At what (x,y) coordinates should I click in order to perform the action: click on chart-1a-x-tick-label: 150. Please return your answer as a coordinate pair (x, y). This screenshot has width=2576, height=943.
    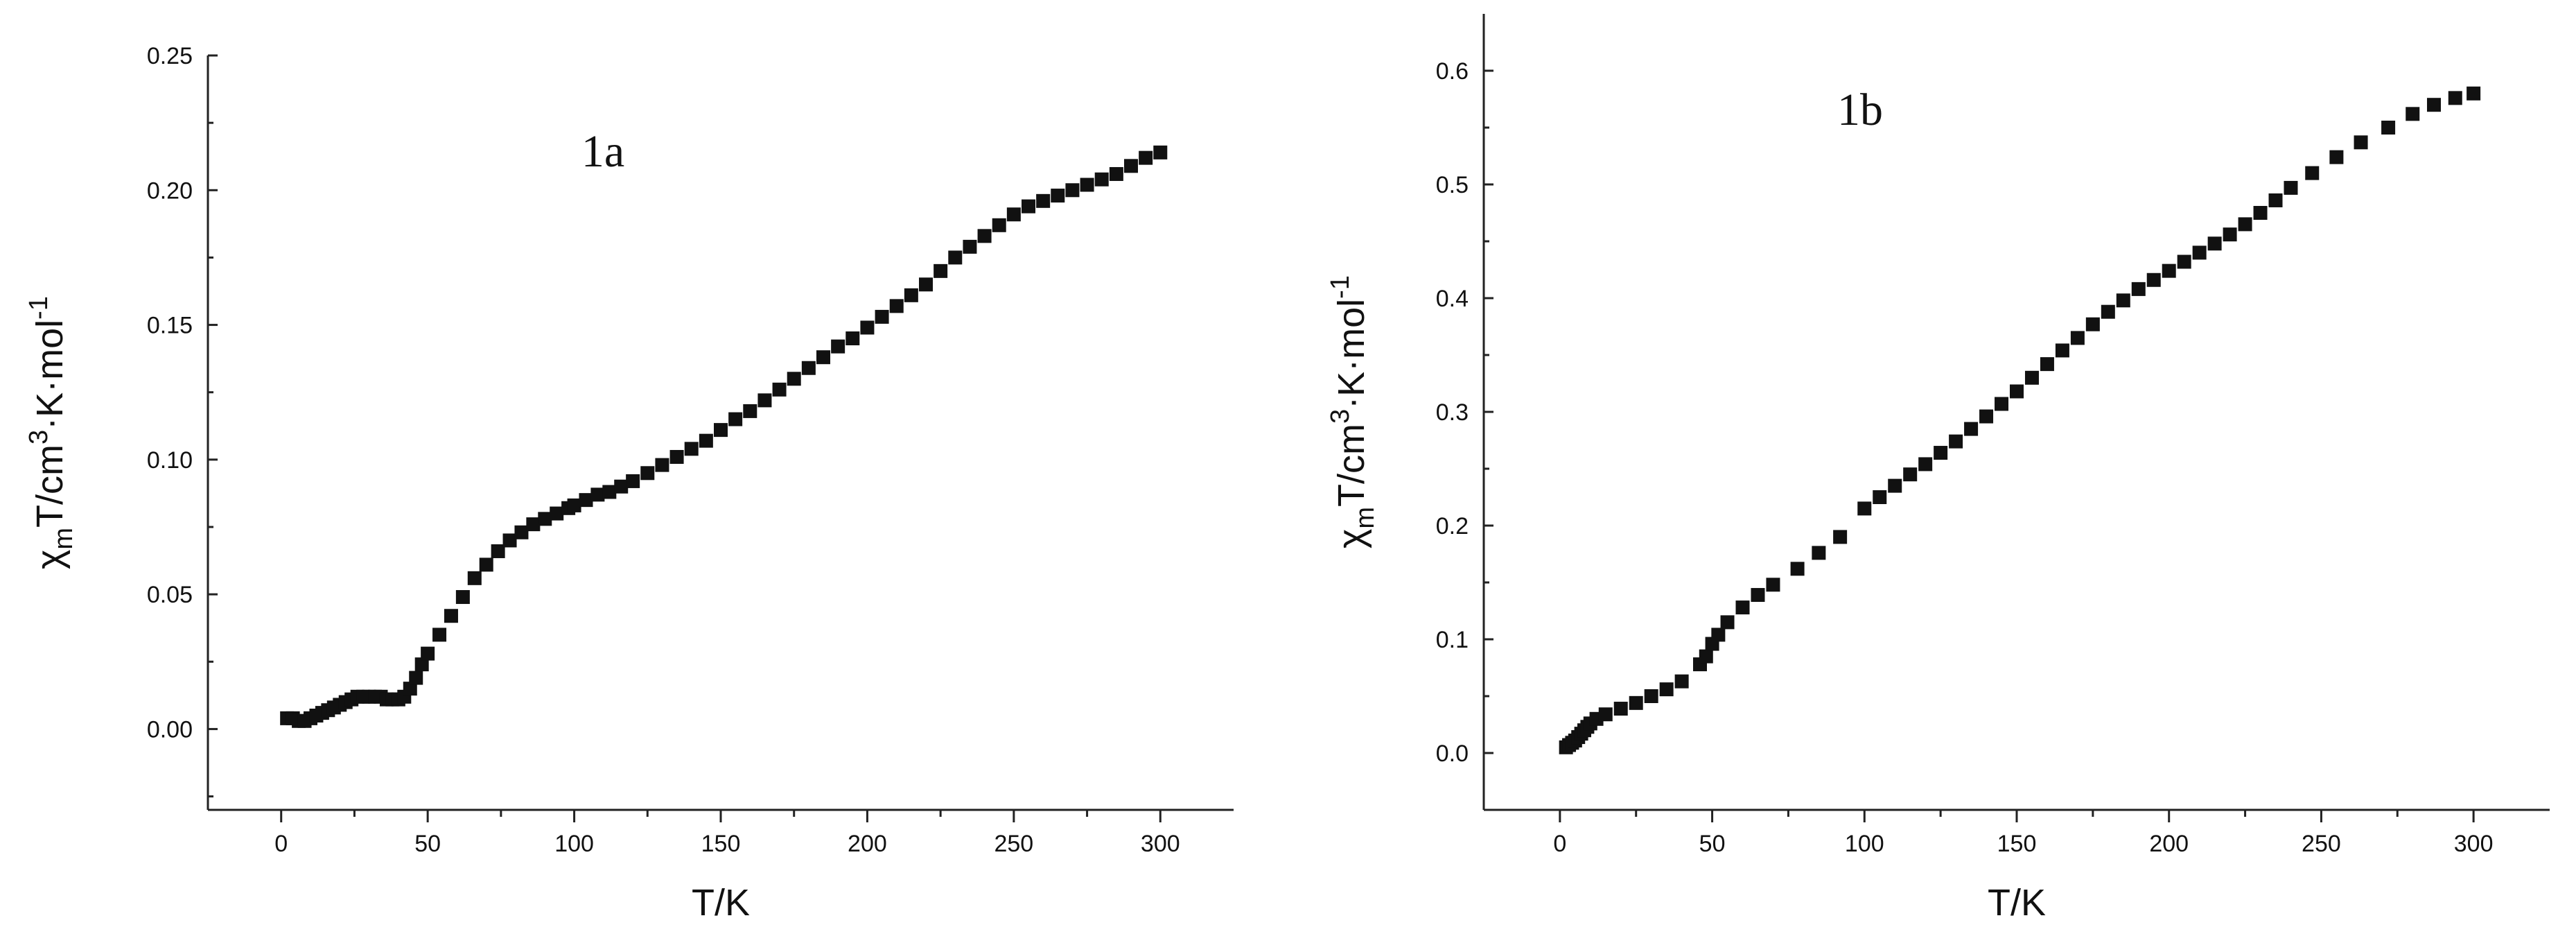
    Looking at the image, I should click on (721, 844).